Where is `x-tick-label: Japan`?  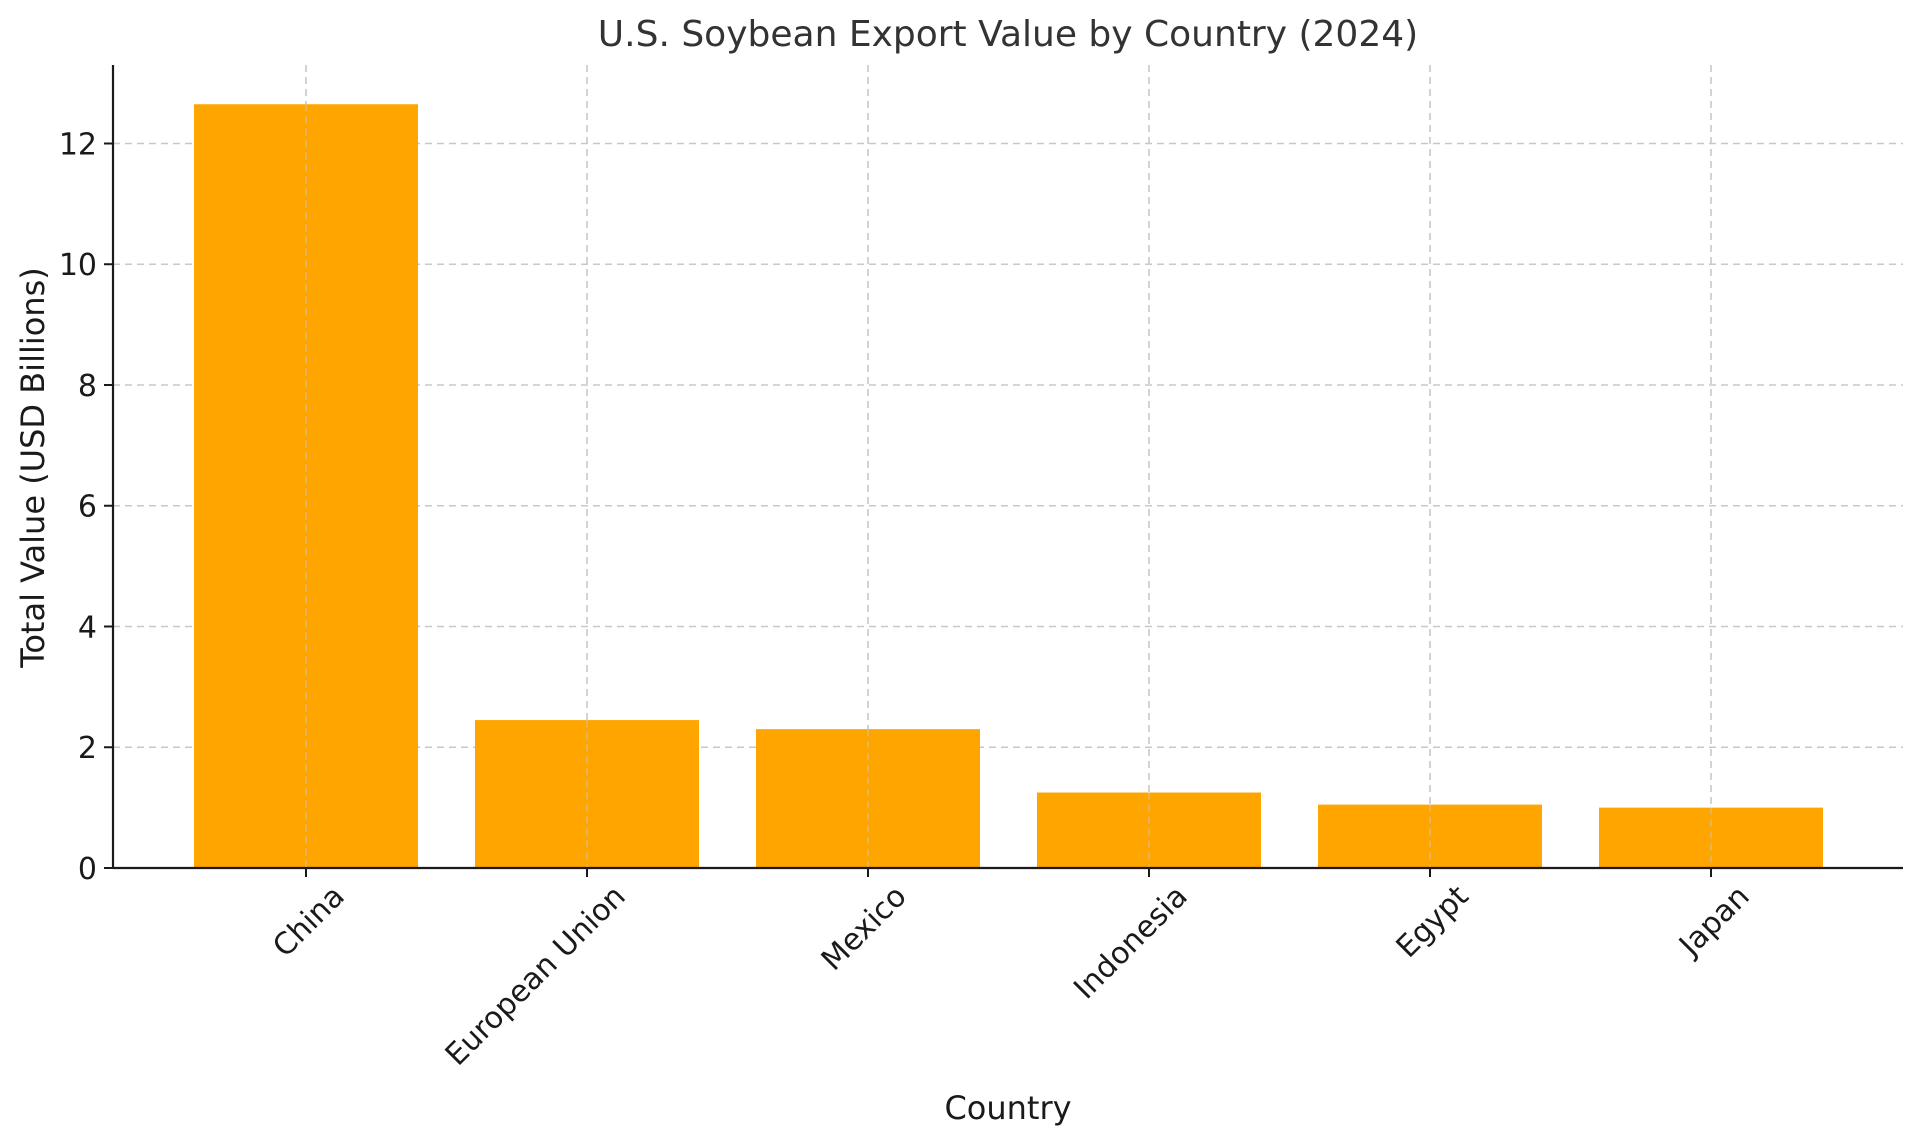 x-tick-label: Japan is located at coordinates (1713, 921).